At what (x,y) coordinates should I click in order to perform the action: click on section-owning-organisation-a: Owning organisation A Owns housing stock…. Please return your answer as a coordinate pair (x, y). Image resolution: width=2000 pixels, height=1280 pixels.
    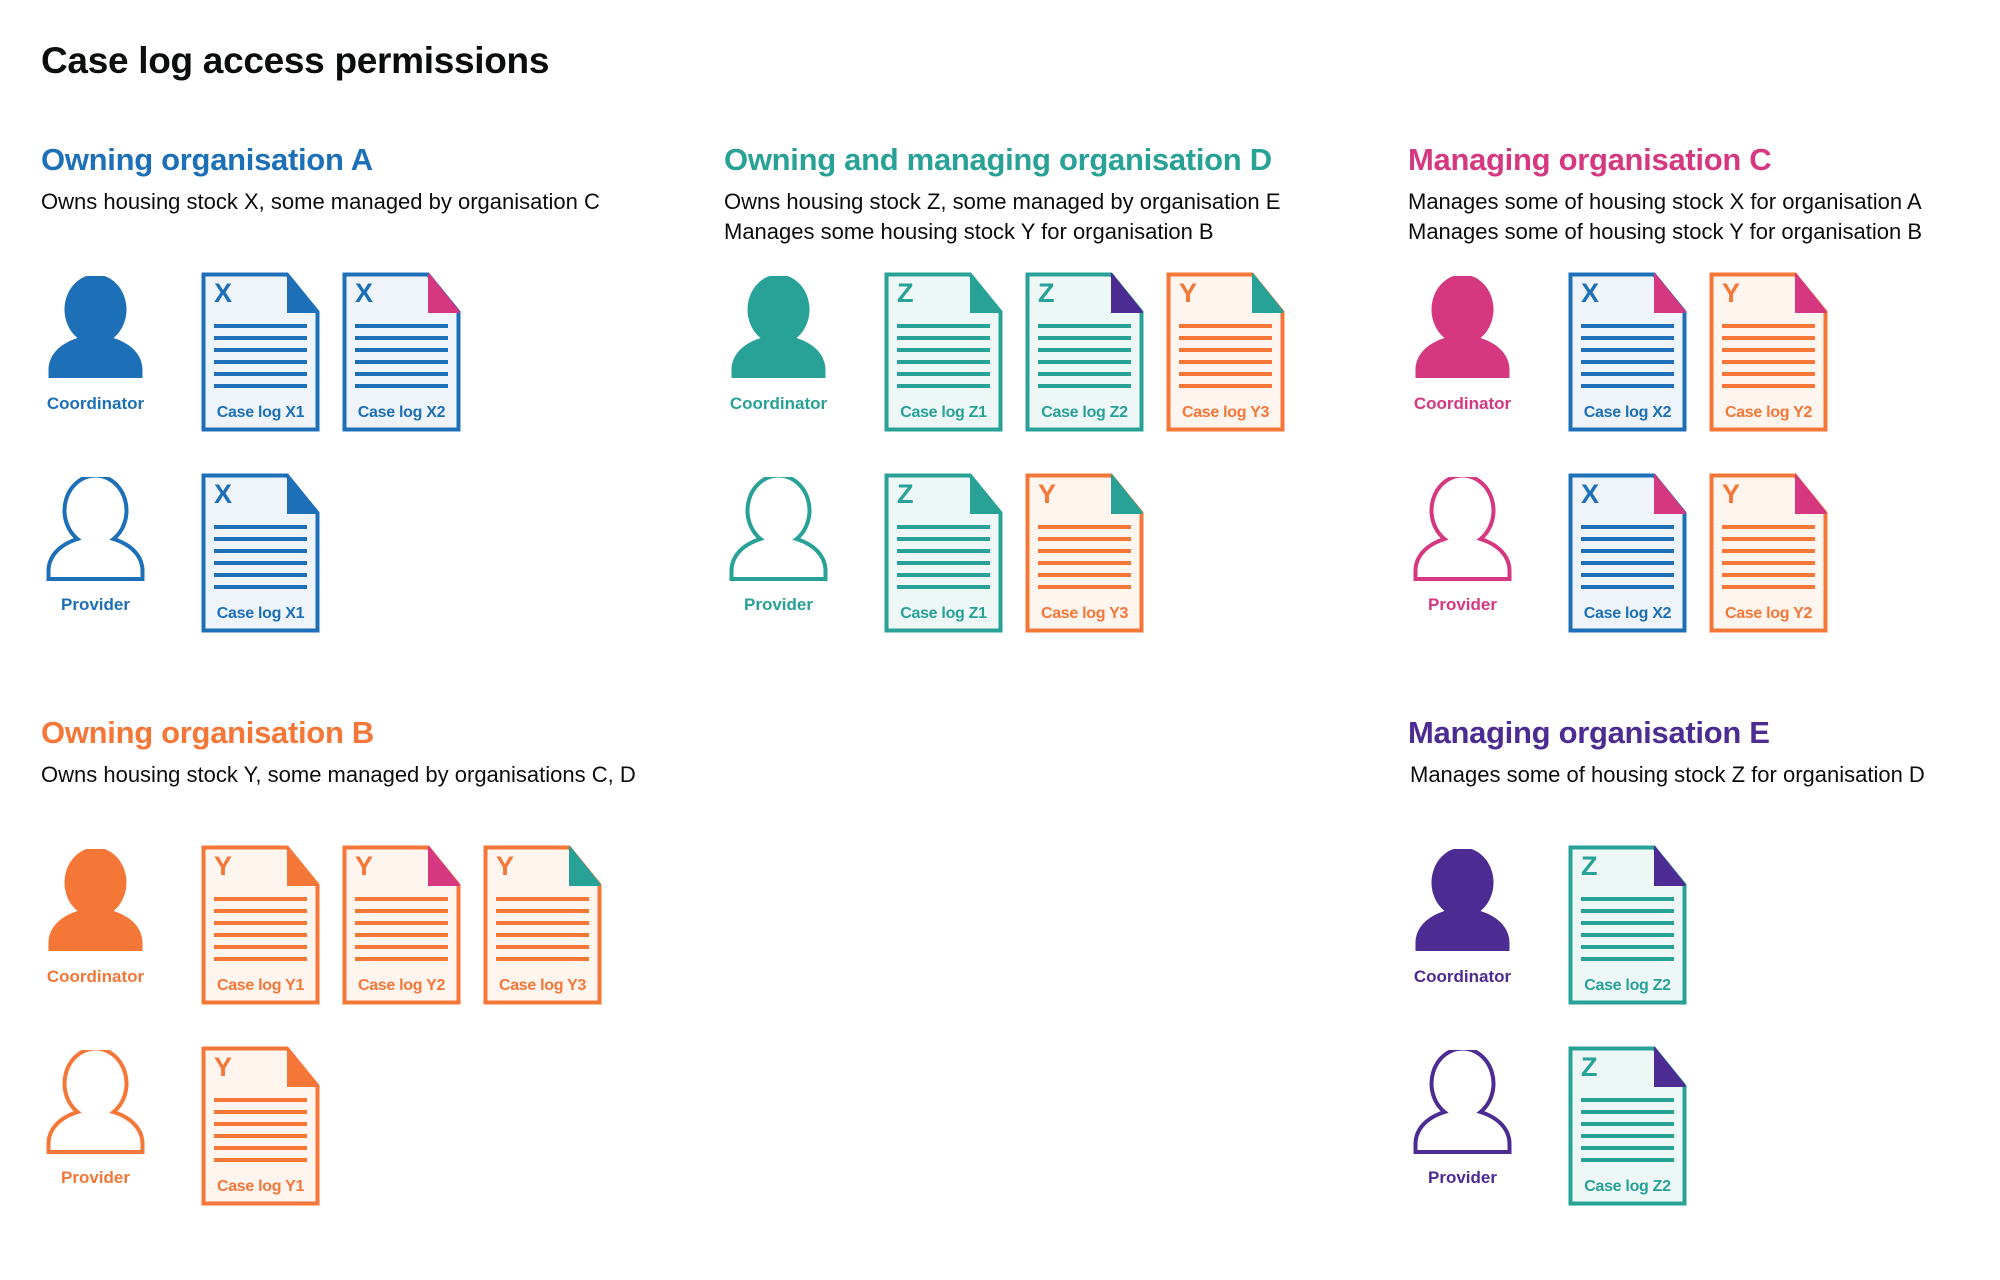
    Looking at the image, I should click on (341, 387).